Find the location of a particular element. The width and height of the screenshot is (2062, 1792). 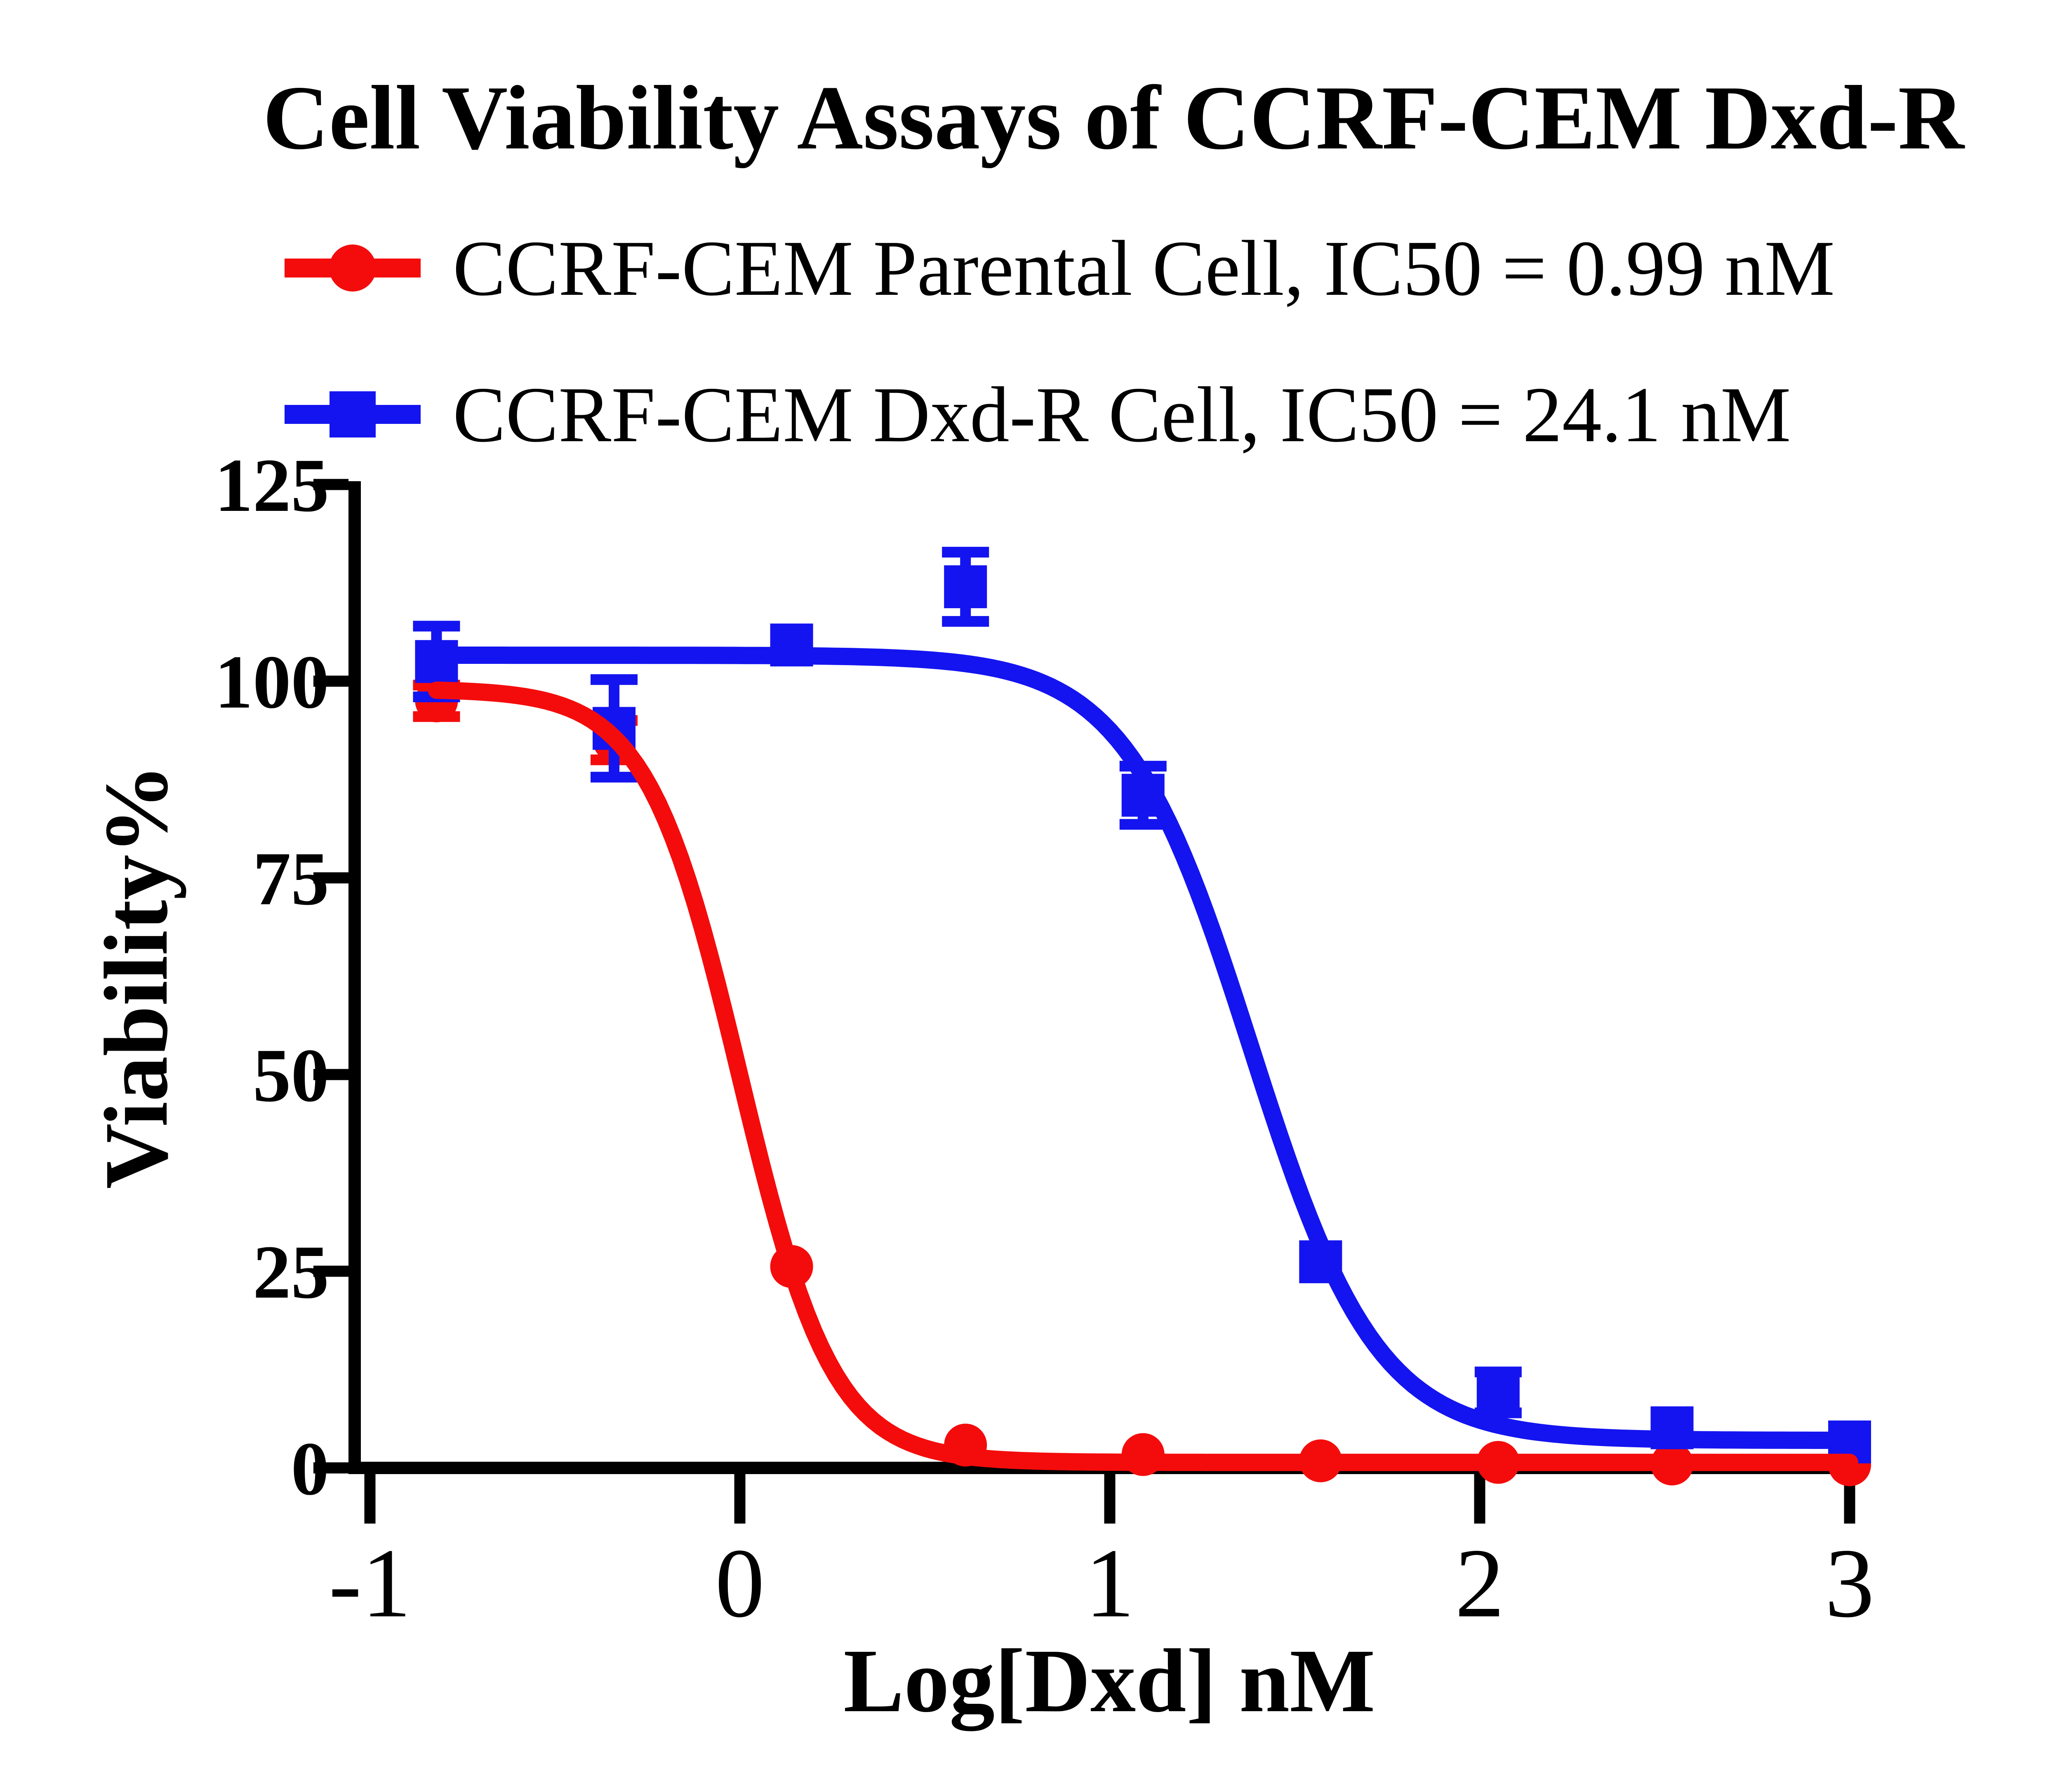

chart-title: Cell Viability Assays of CCRF-CEM Dxd-R is located at coordinates (1113, 118).